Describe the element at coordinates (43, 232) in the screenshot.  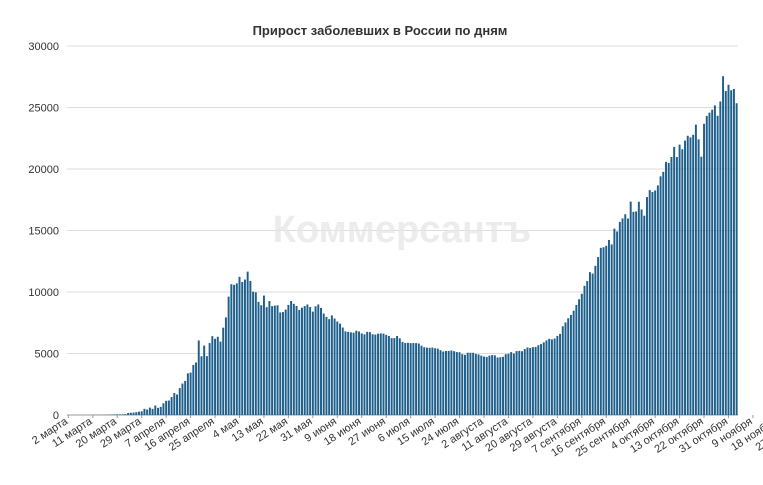
I see `y-tick-label: 15000` at that location.